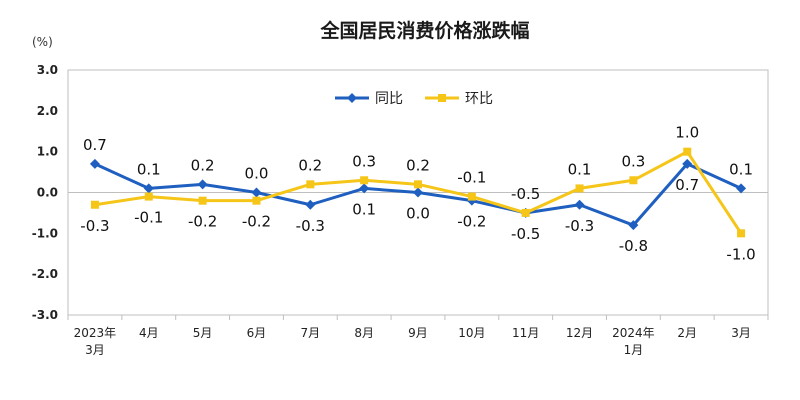 This screenshot has width=800, height=400. I want to click on y-axis-unit: (%), so click(42, 42).